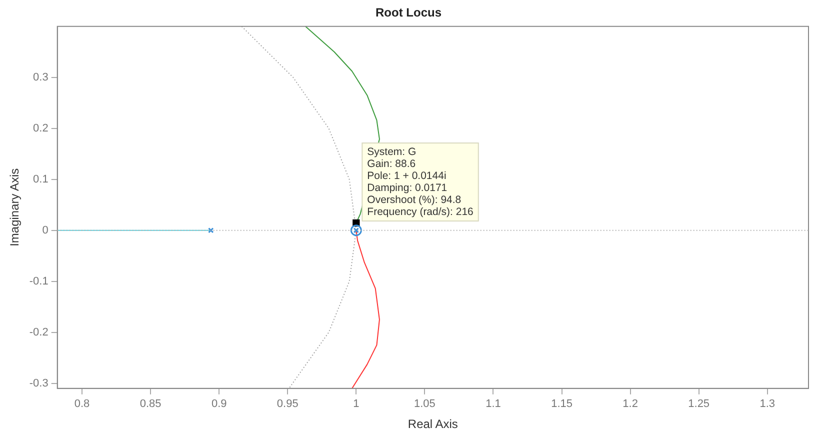 This screenshot has width=815, height=436. What do you see at coordinates (433, 424) in the screenshot?
I see `x-axis-title: Real Axis` at bounding box center [433, 424].